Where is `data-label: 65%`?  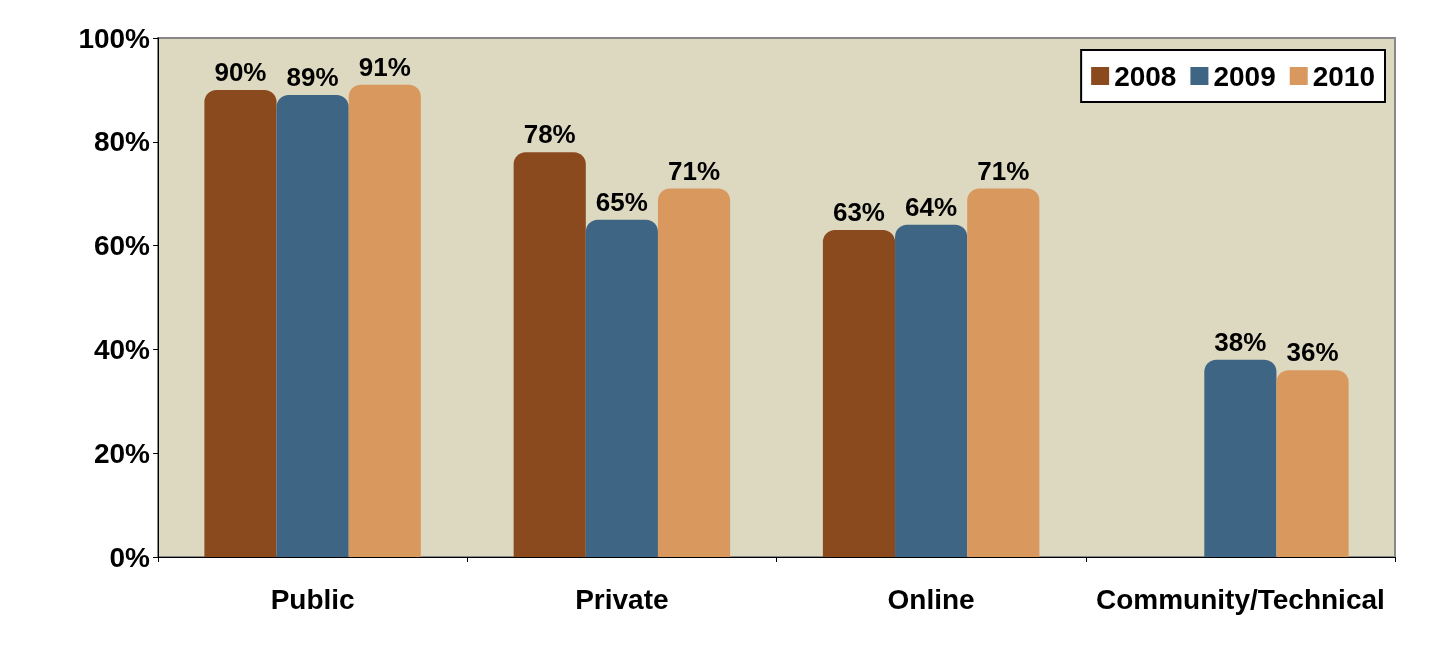
data-label: 65% is located at coordinates (621, 201).